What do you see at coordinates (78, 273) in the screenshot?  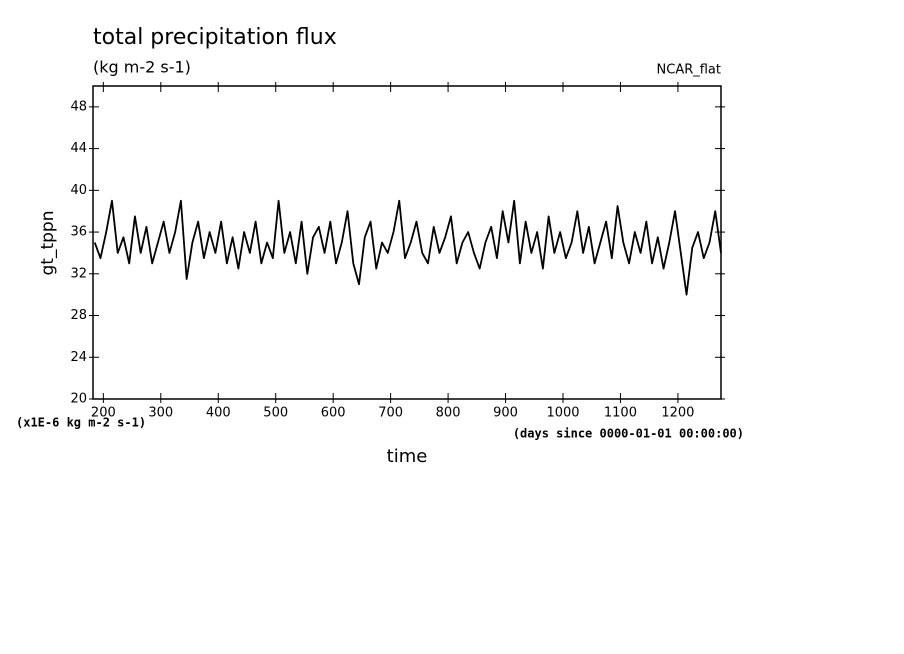 I see `y-tick-label: 32` at bounding box center [78, 273].